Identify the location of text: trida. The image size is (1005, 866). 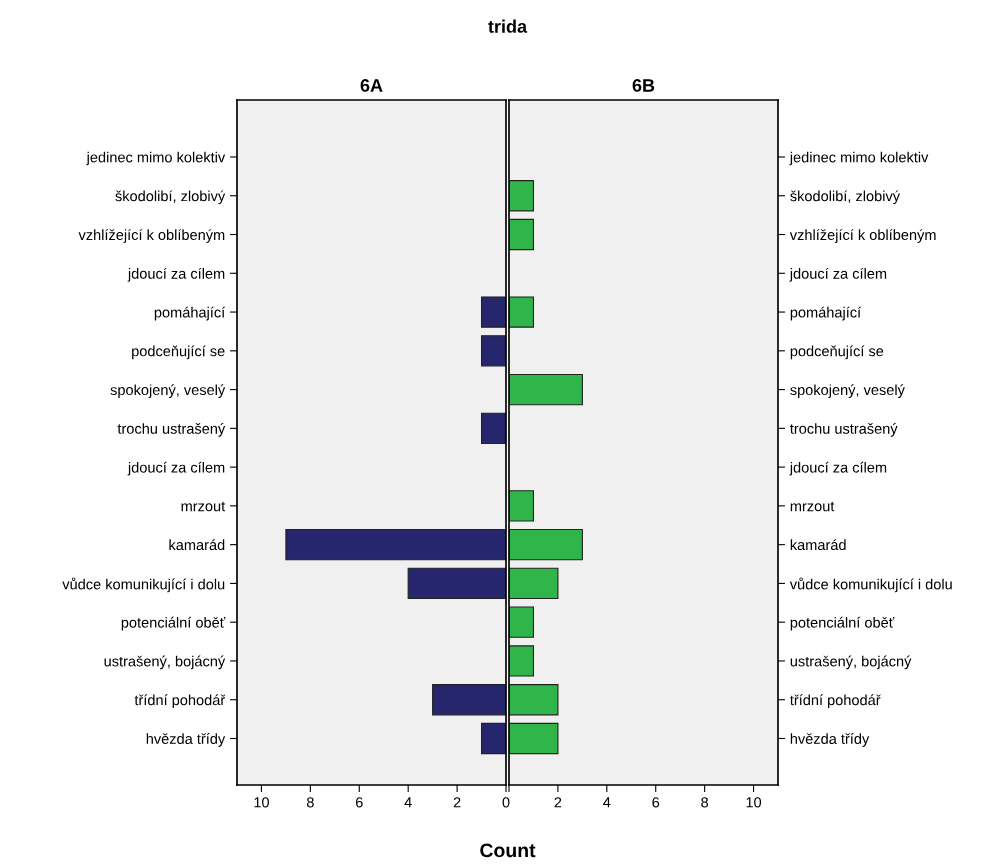
(508, 26).